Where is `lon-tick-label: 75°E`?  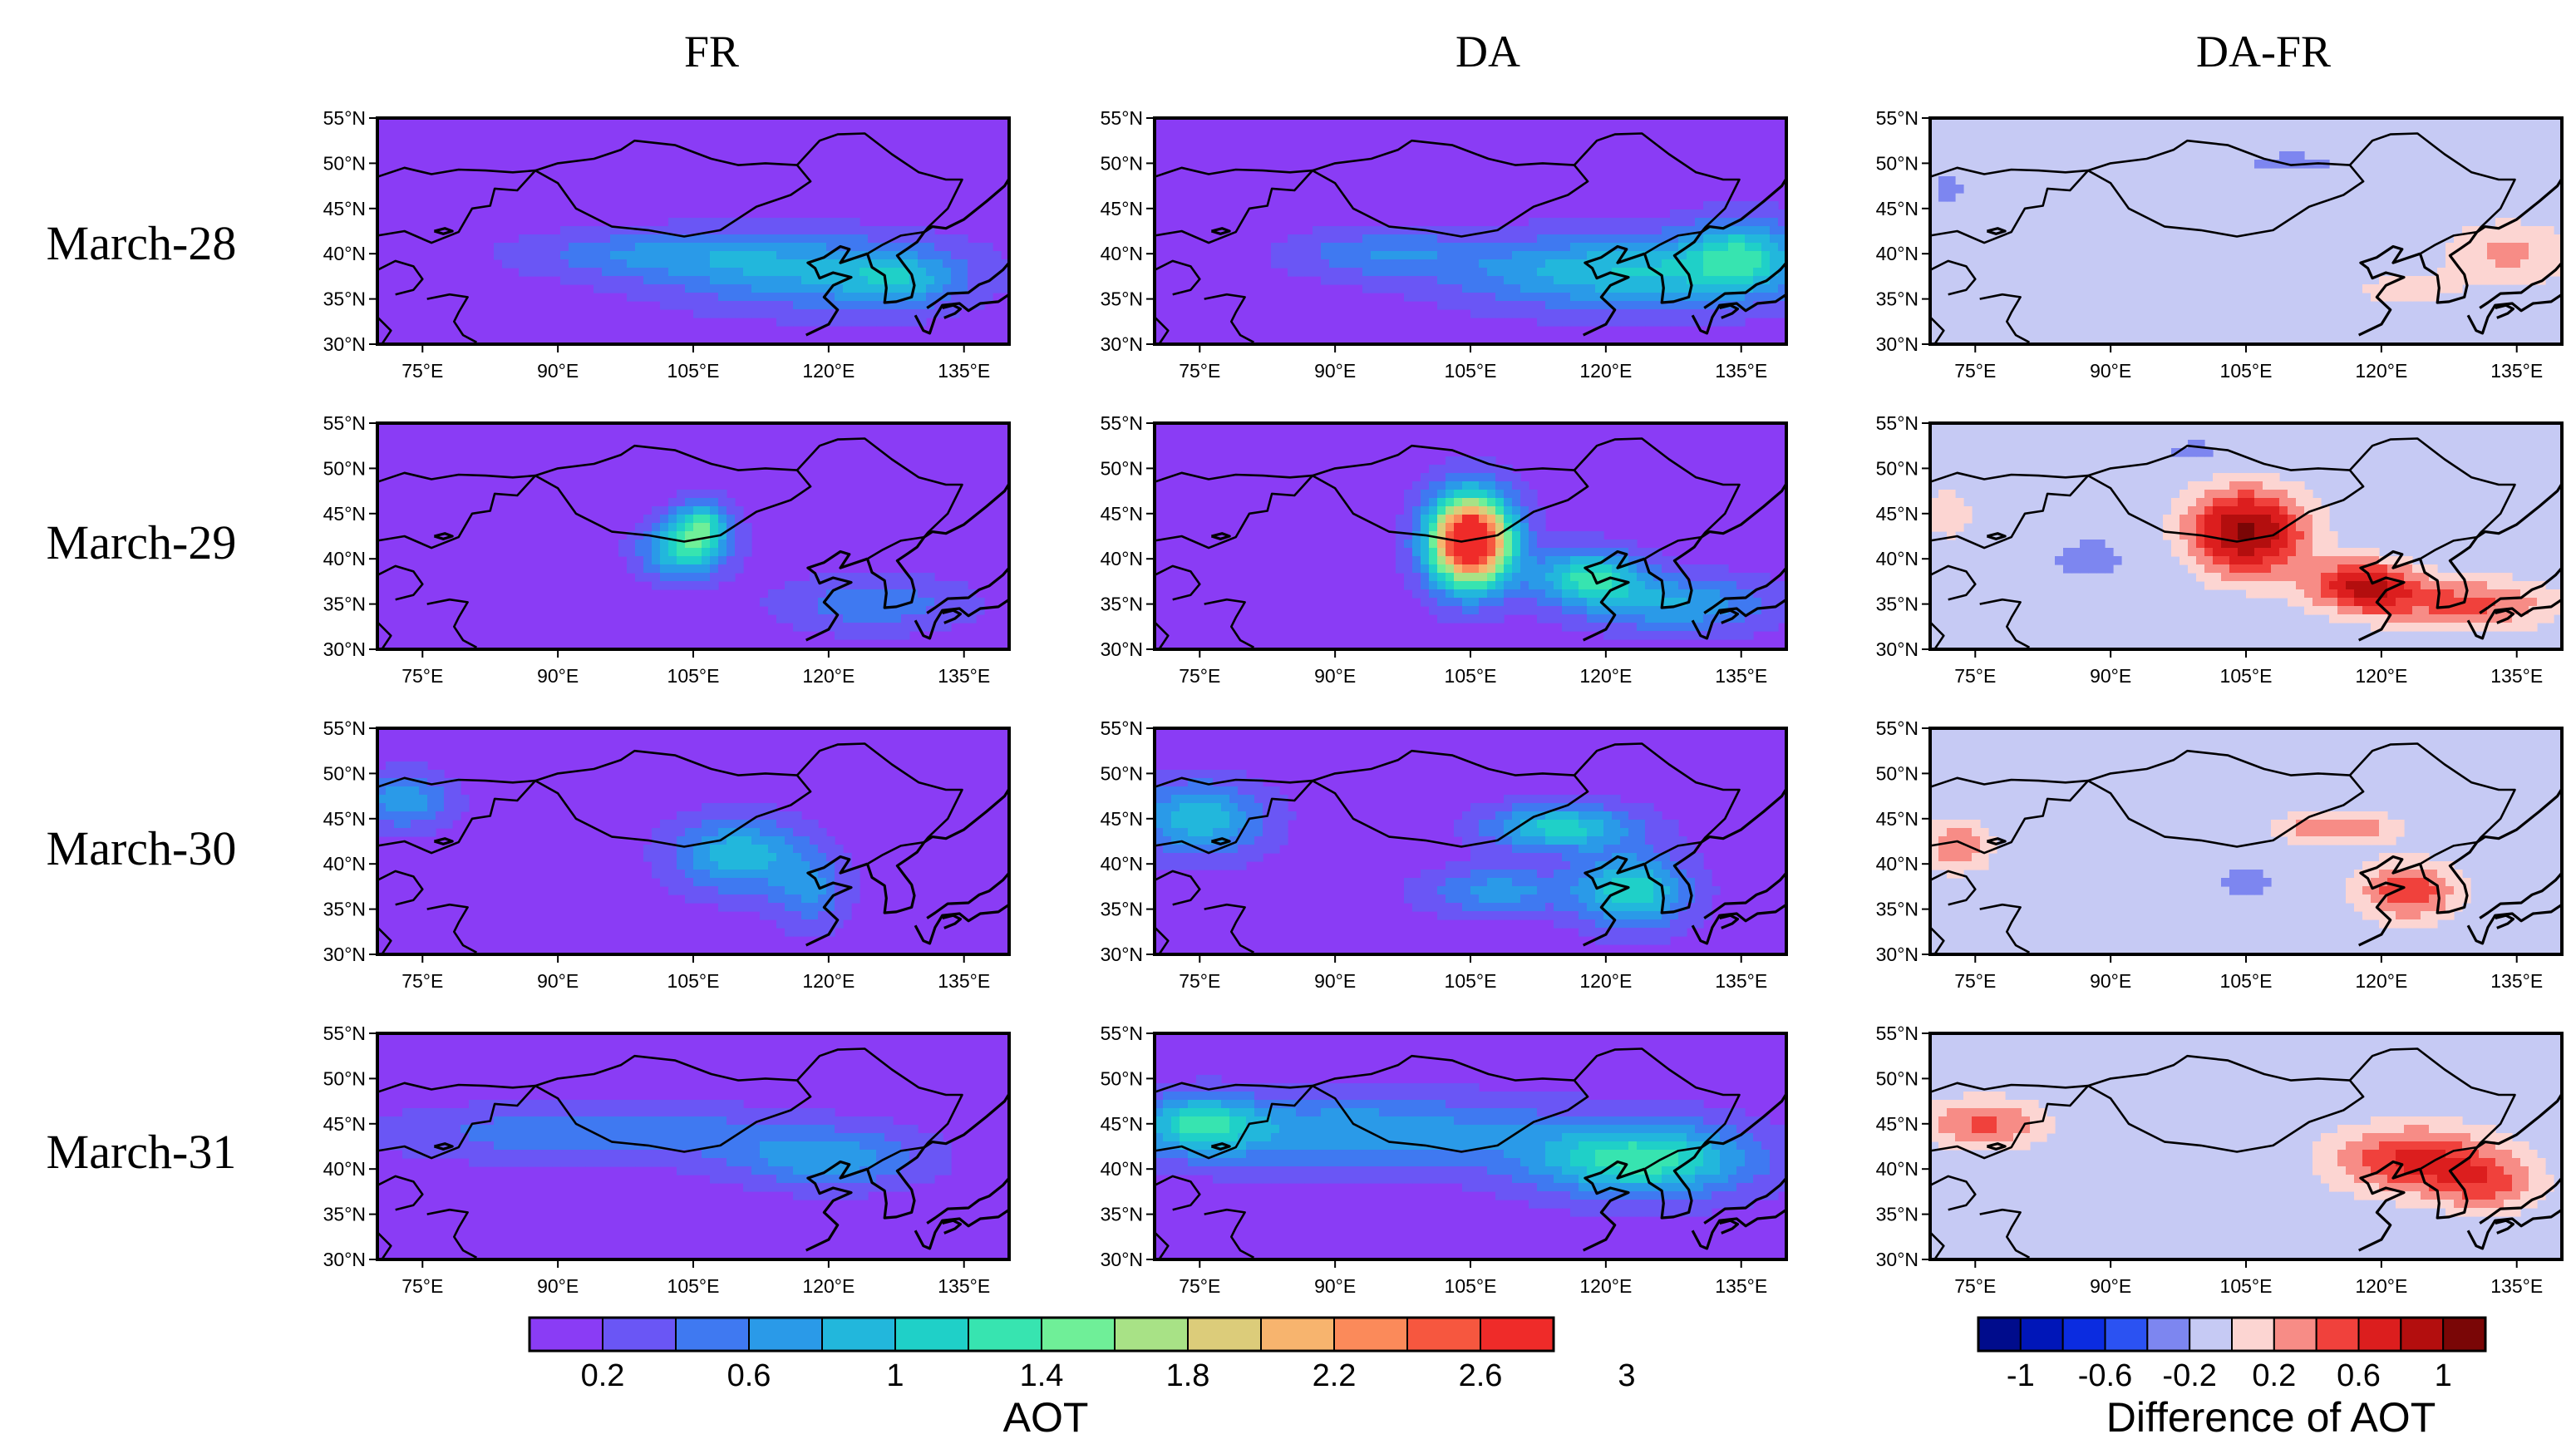
lon-tick-label: 75°E is located at coordinates (1199, 371).